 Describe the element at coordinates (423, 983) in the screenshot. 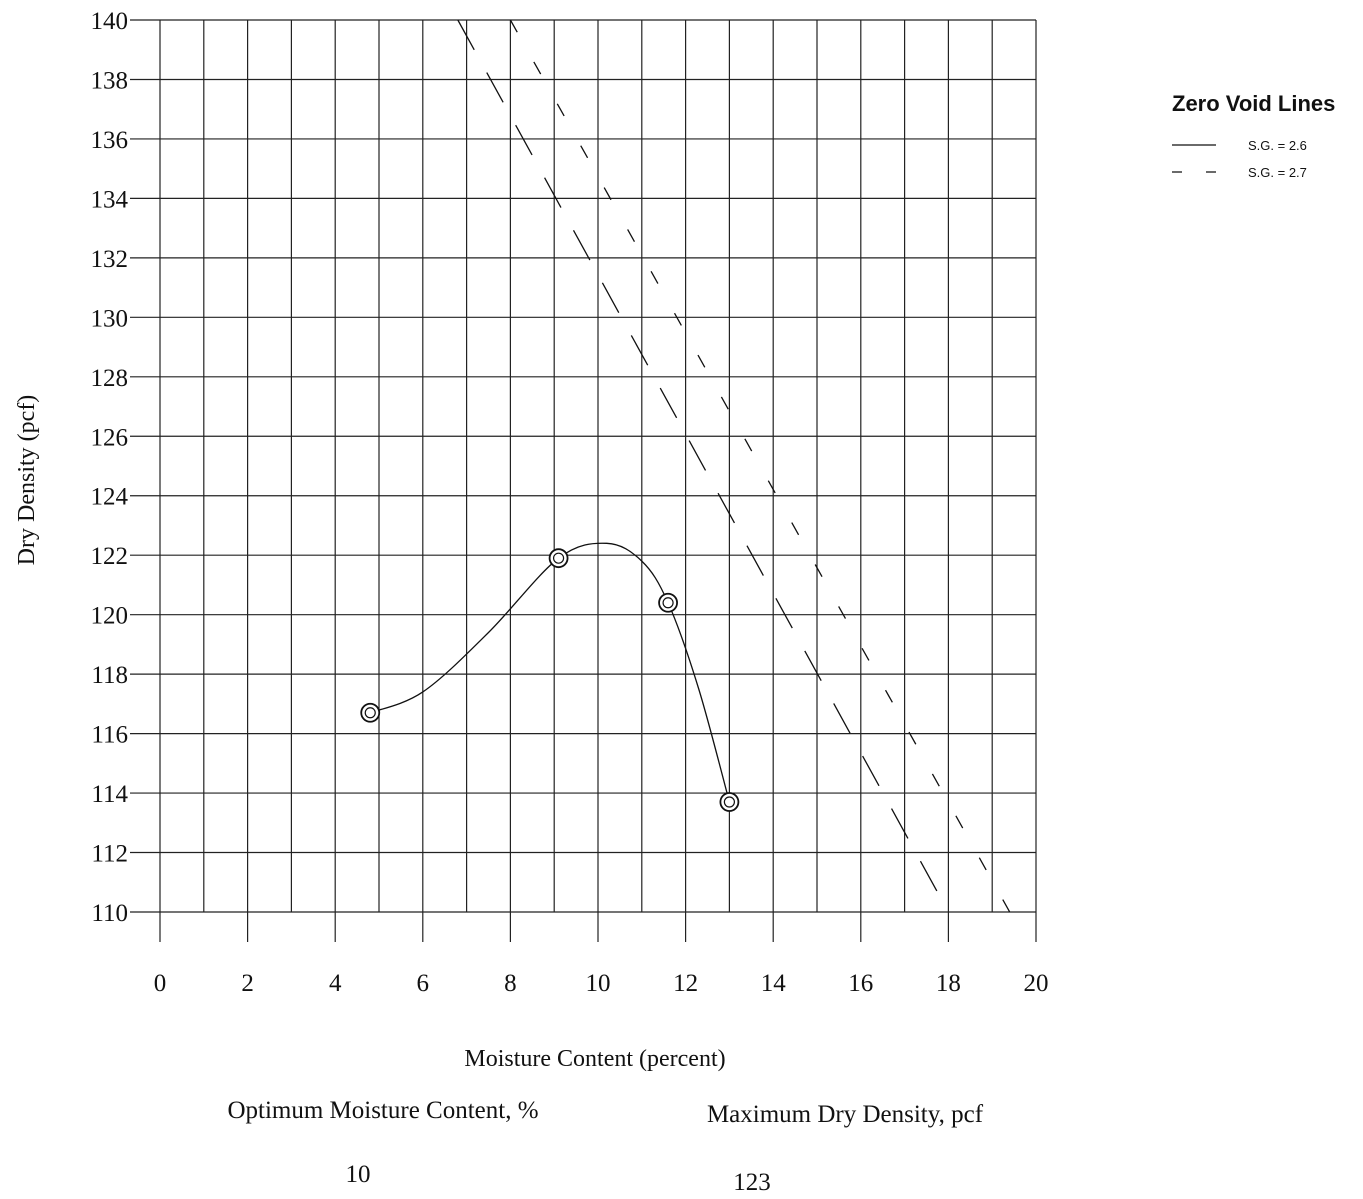

I see `x-tick-label: 6` at that location.